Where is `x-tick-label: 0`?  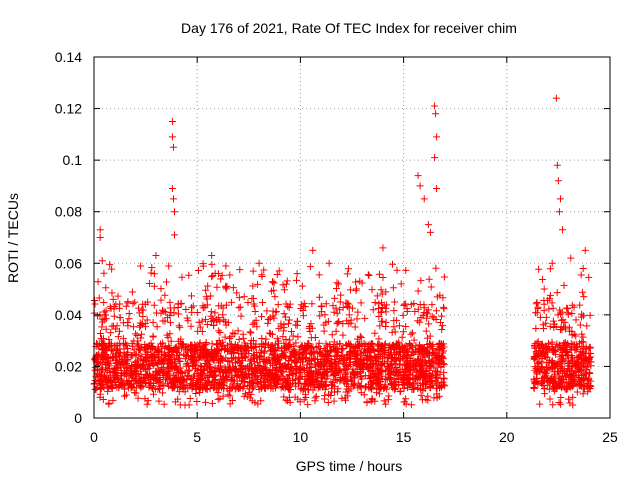 x-tick-label: 0 is located at coordinates (94, 437).